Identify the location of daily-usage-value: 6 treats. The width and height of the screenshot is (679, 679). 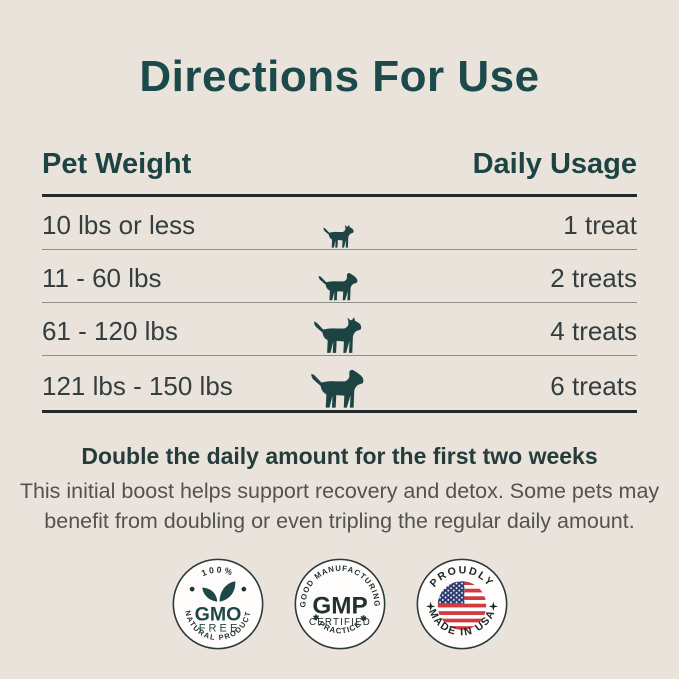
(593, 386).